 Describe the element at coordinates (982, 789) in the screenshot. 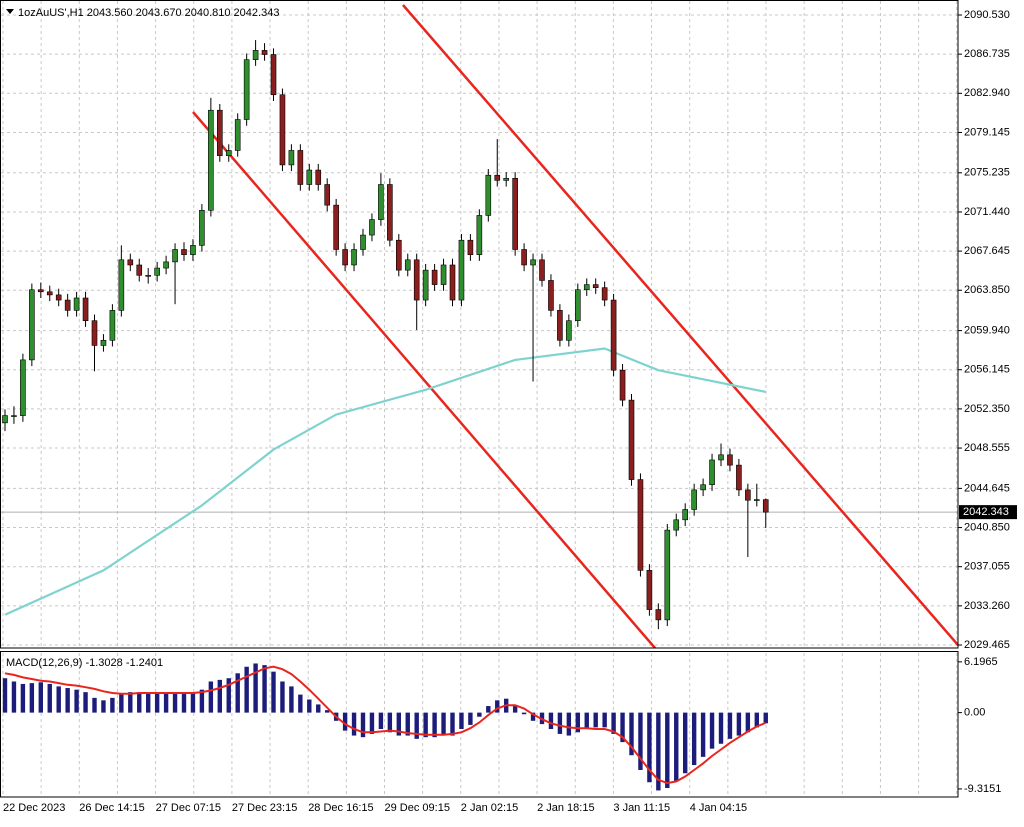

I see `y-tick-label: -9.3151` at that location.